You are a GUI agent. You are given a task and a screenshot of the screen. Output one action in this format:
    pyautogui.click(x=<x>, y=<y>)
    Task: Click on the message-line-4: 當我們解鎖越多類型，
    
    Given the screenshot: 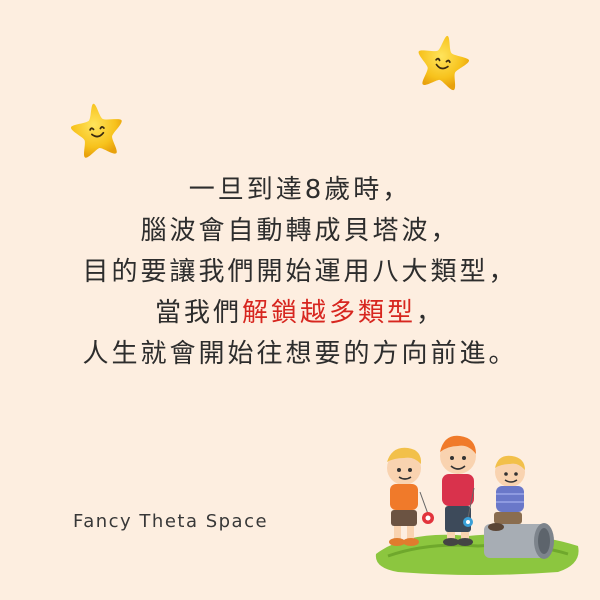 What is the action you would take?
    pyautogui.click(x=300, y=313)
    